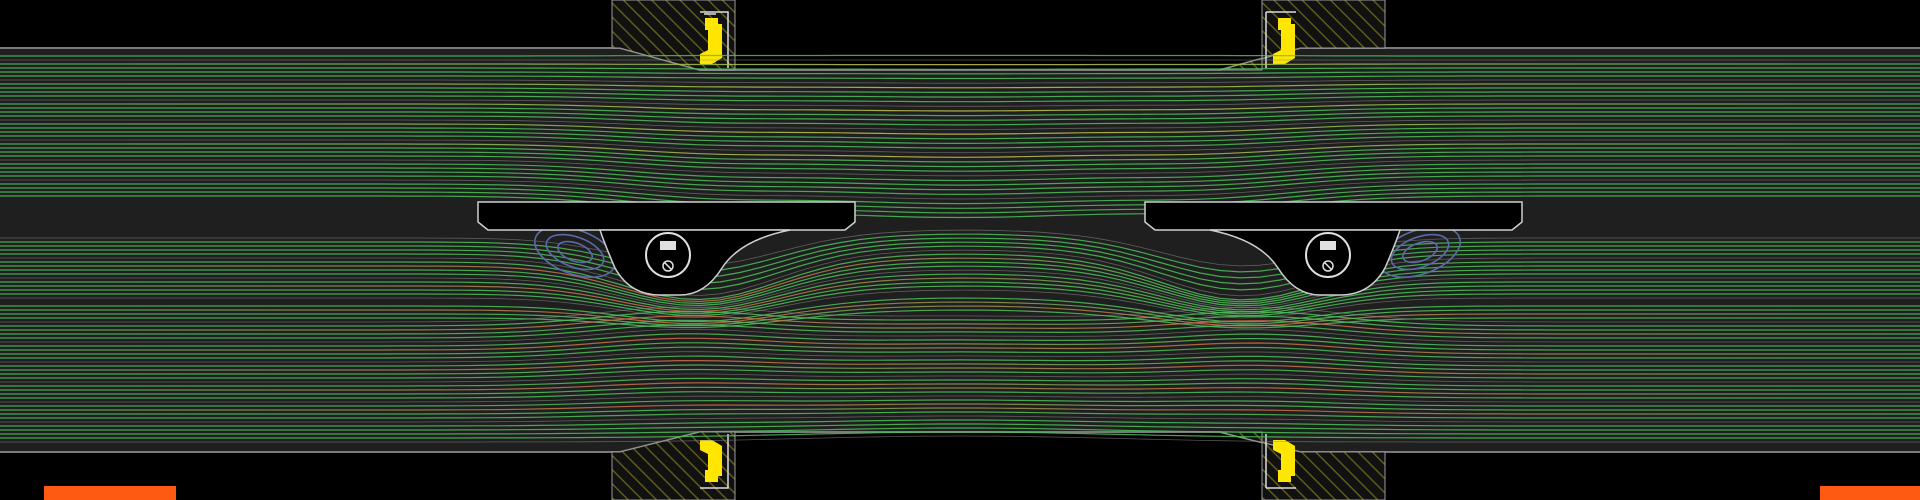  Describe the element at coordinates (110, 493) in the screenshot. I see `orange-marker-left` at that location.